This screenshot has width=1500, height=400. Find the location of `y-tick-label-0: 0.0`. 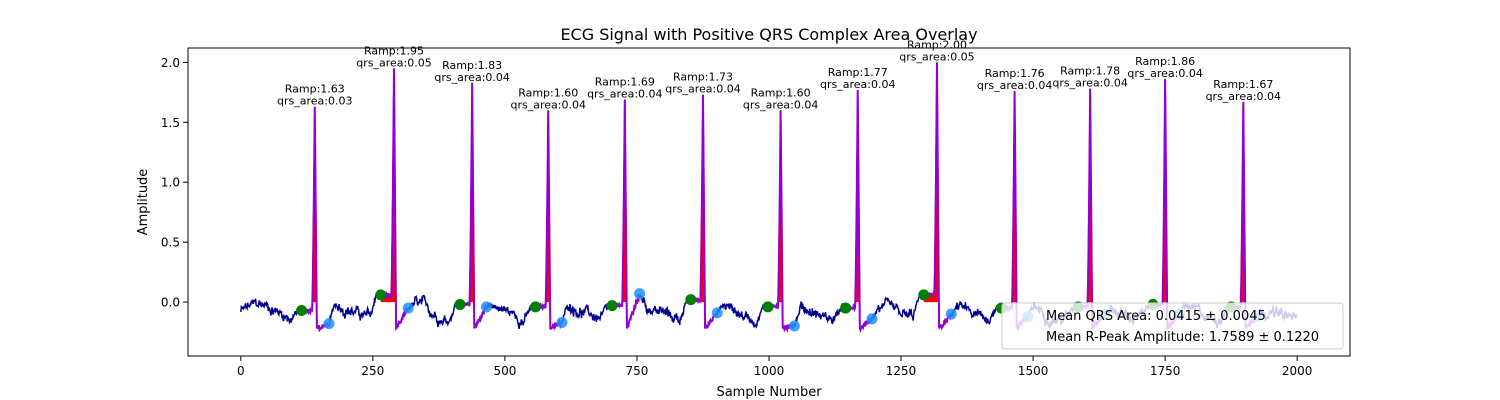

y-tick-label-0: 0.0 is located at coordinates (170, 303).